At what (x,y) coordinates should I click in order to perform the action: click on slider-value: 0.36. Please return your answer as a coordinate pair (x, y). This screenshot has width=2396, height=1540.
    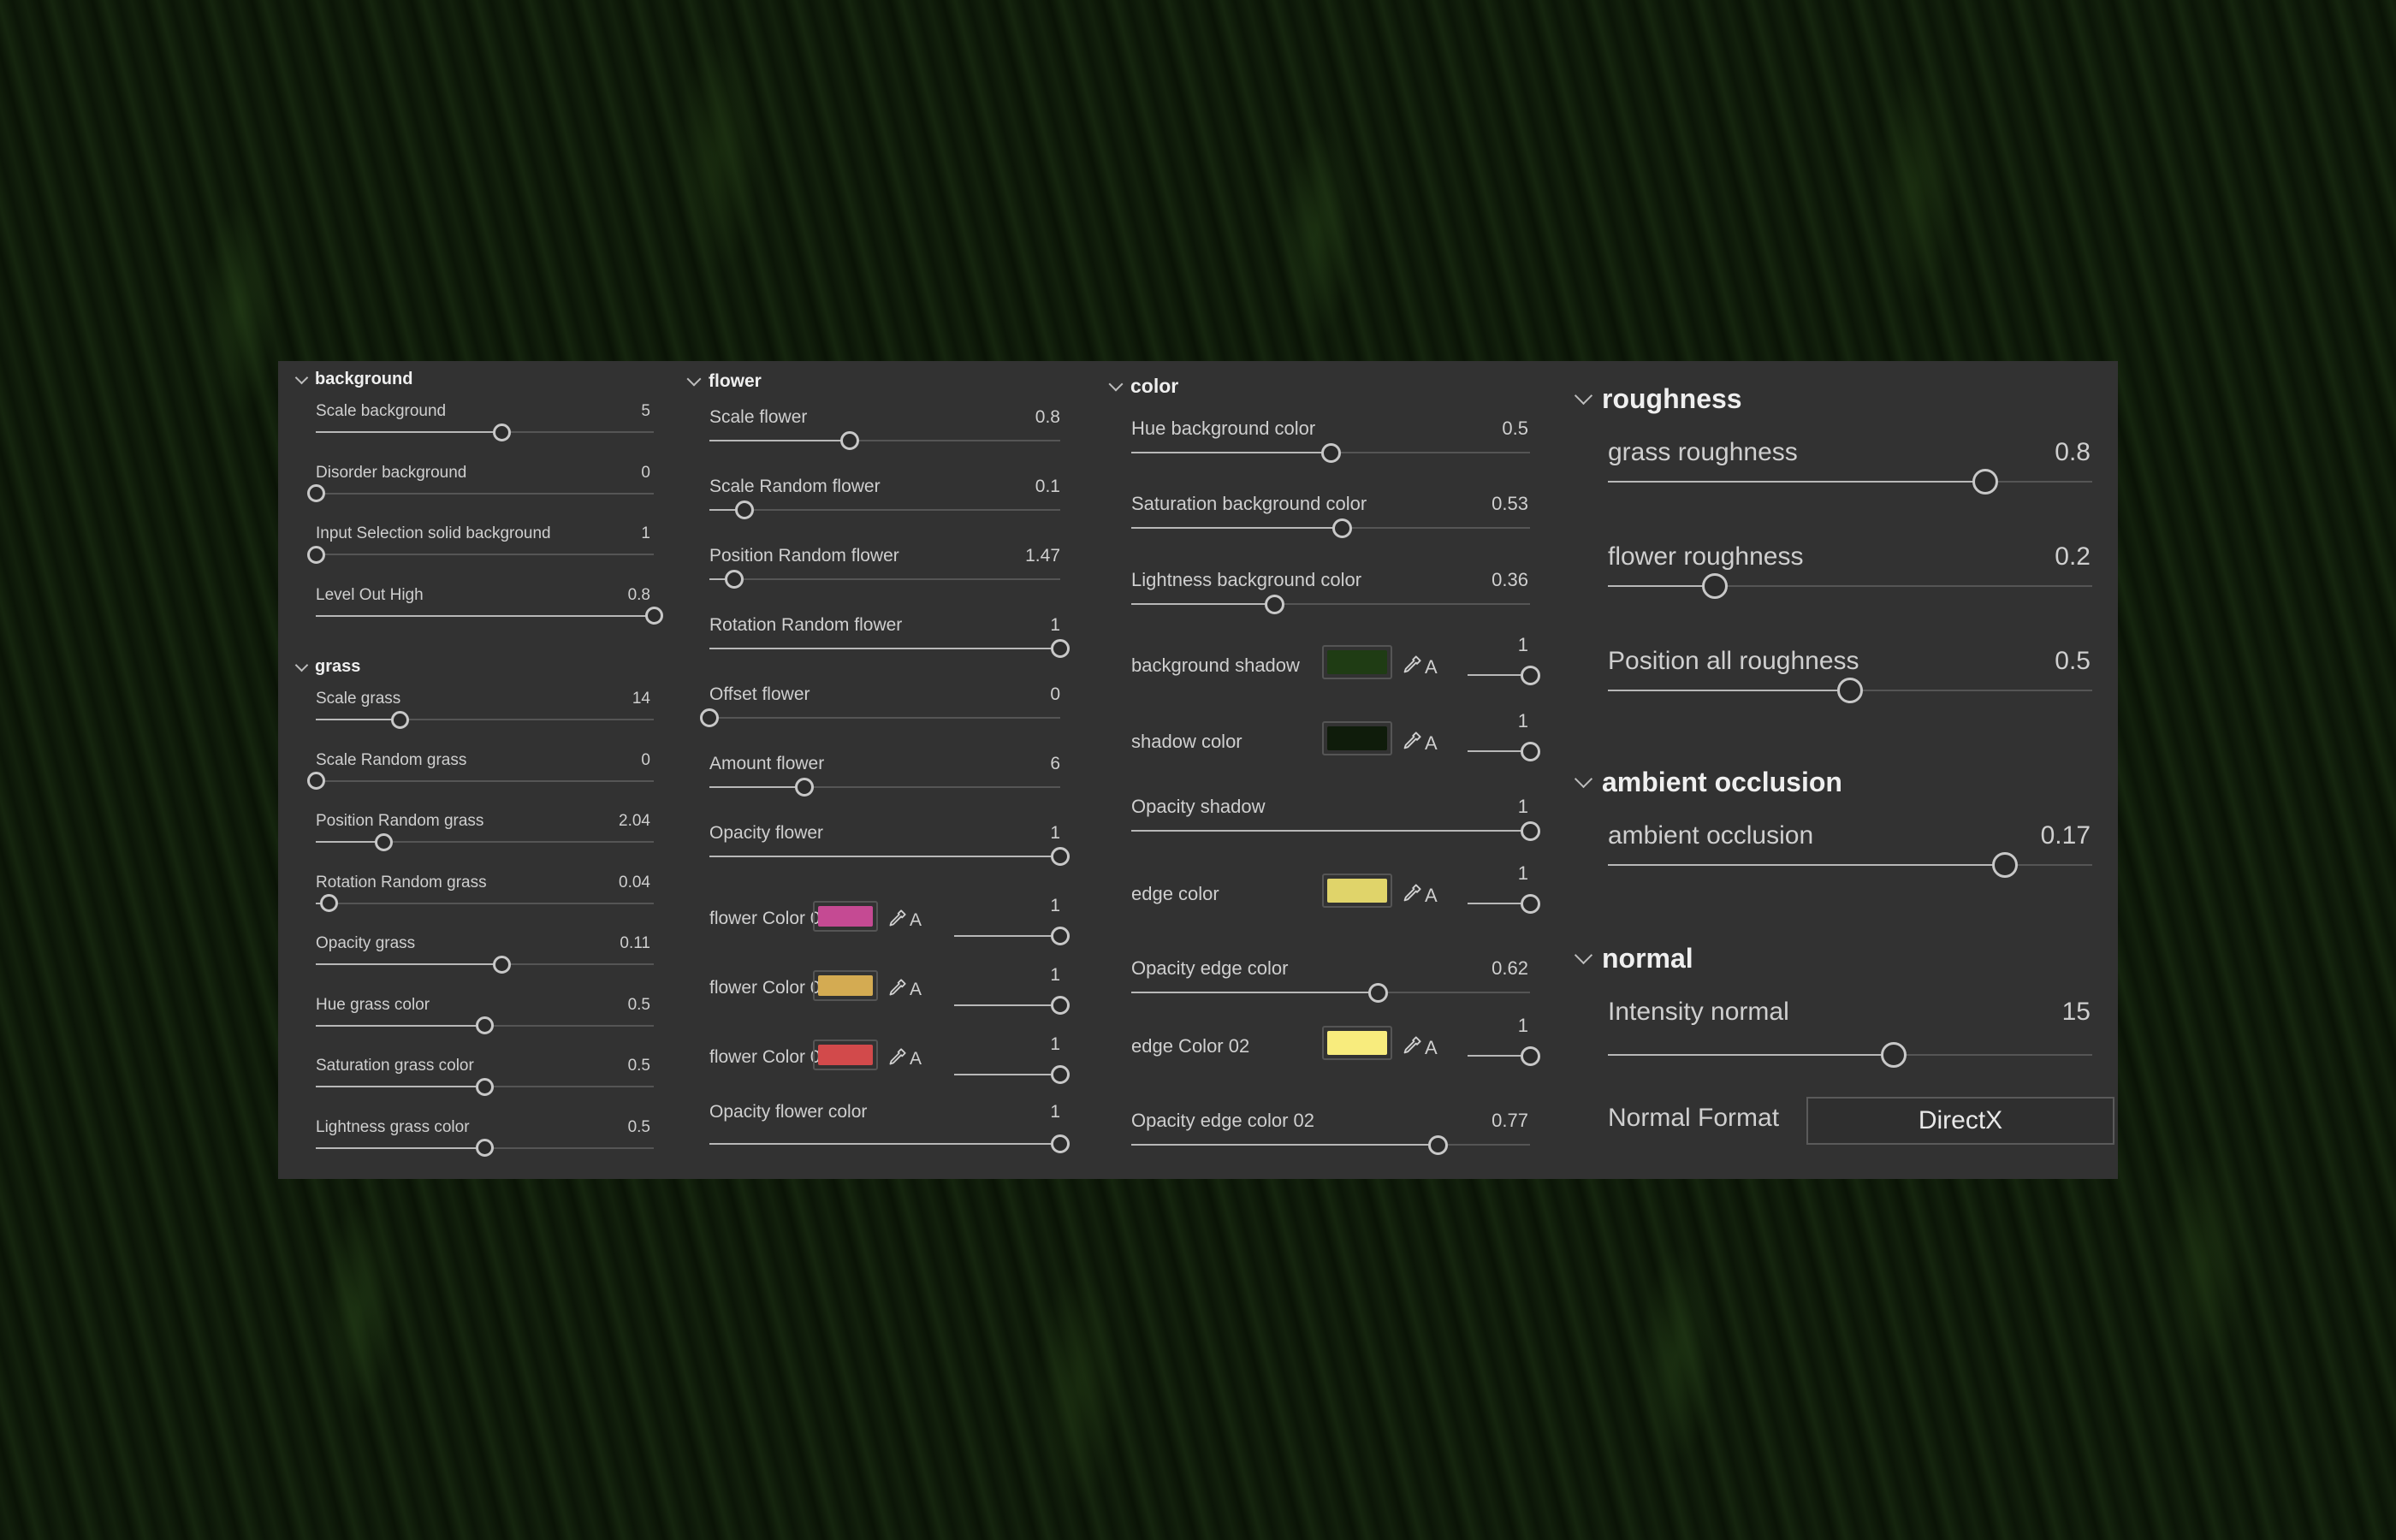
    Looking at the image, I should click on (1510, 579).